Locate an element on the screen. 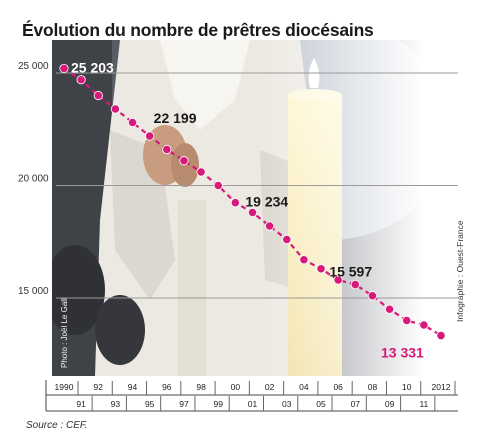 The height and width of the screenshot is (446, 498). x-tick-label: 94 is located at coordinates (133, 387).